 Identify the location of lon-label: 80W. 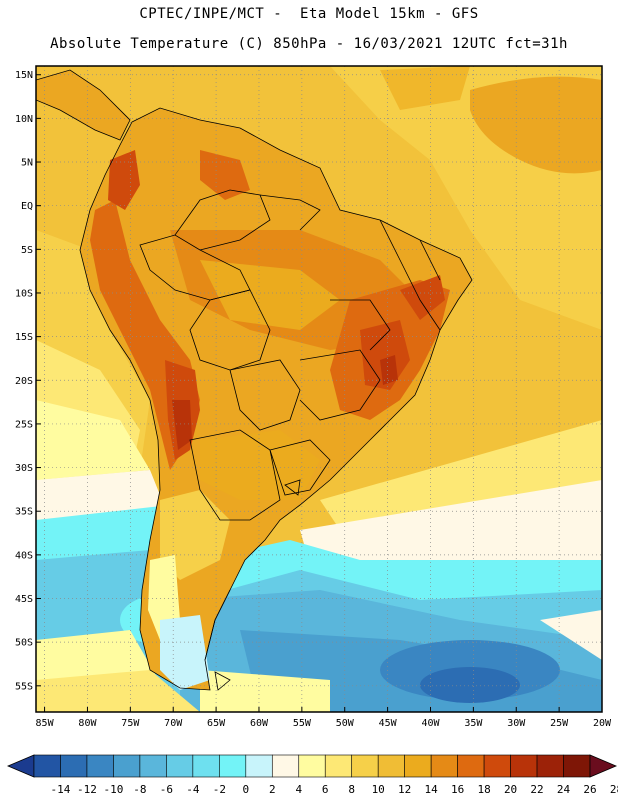
(87, 723).